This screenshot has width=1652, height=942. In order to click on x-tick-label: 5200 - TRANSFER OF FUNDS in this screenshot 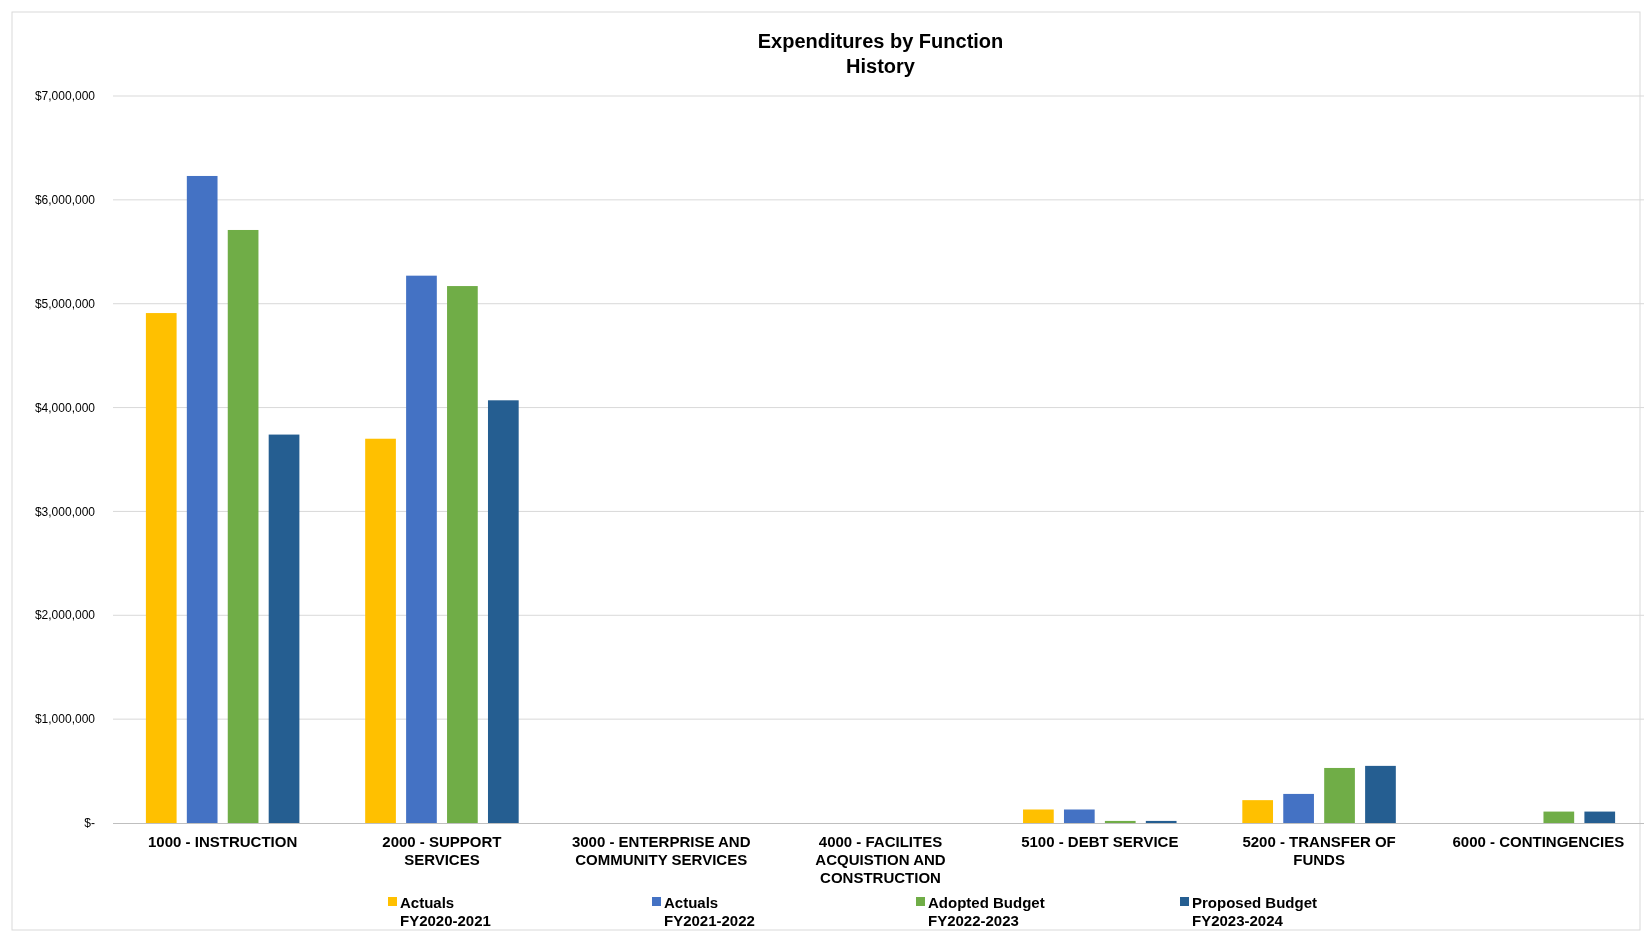, I will do `click(1319, 850)`.